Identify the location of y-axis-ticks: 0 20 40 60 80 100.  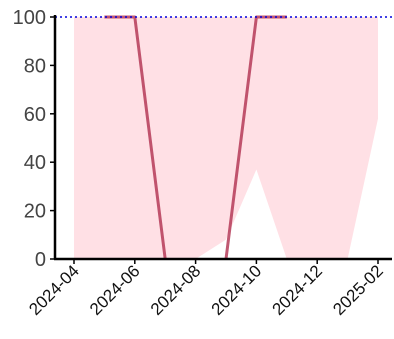
(34, 139).